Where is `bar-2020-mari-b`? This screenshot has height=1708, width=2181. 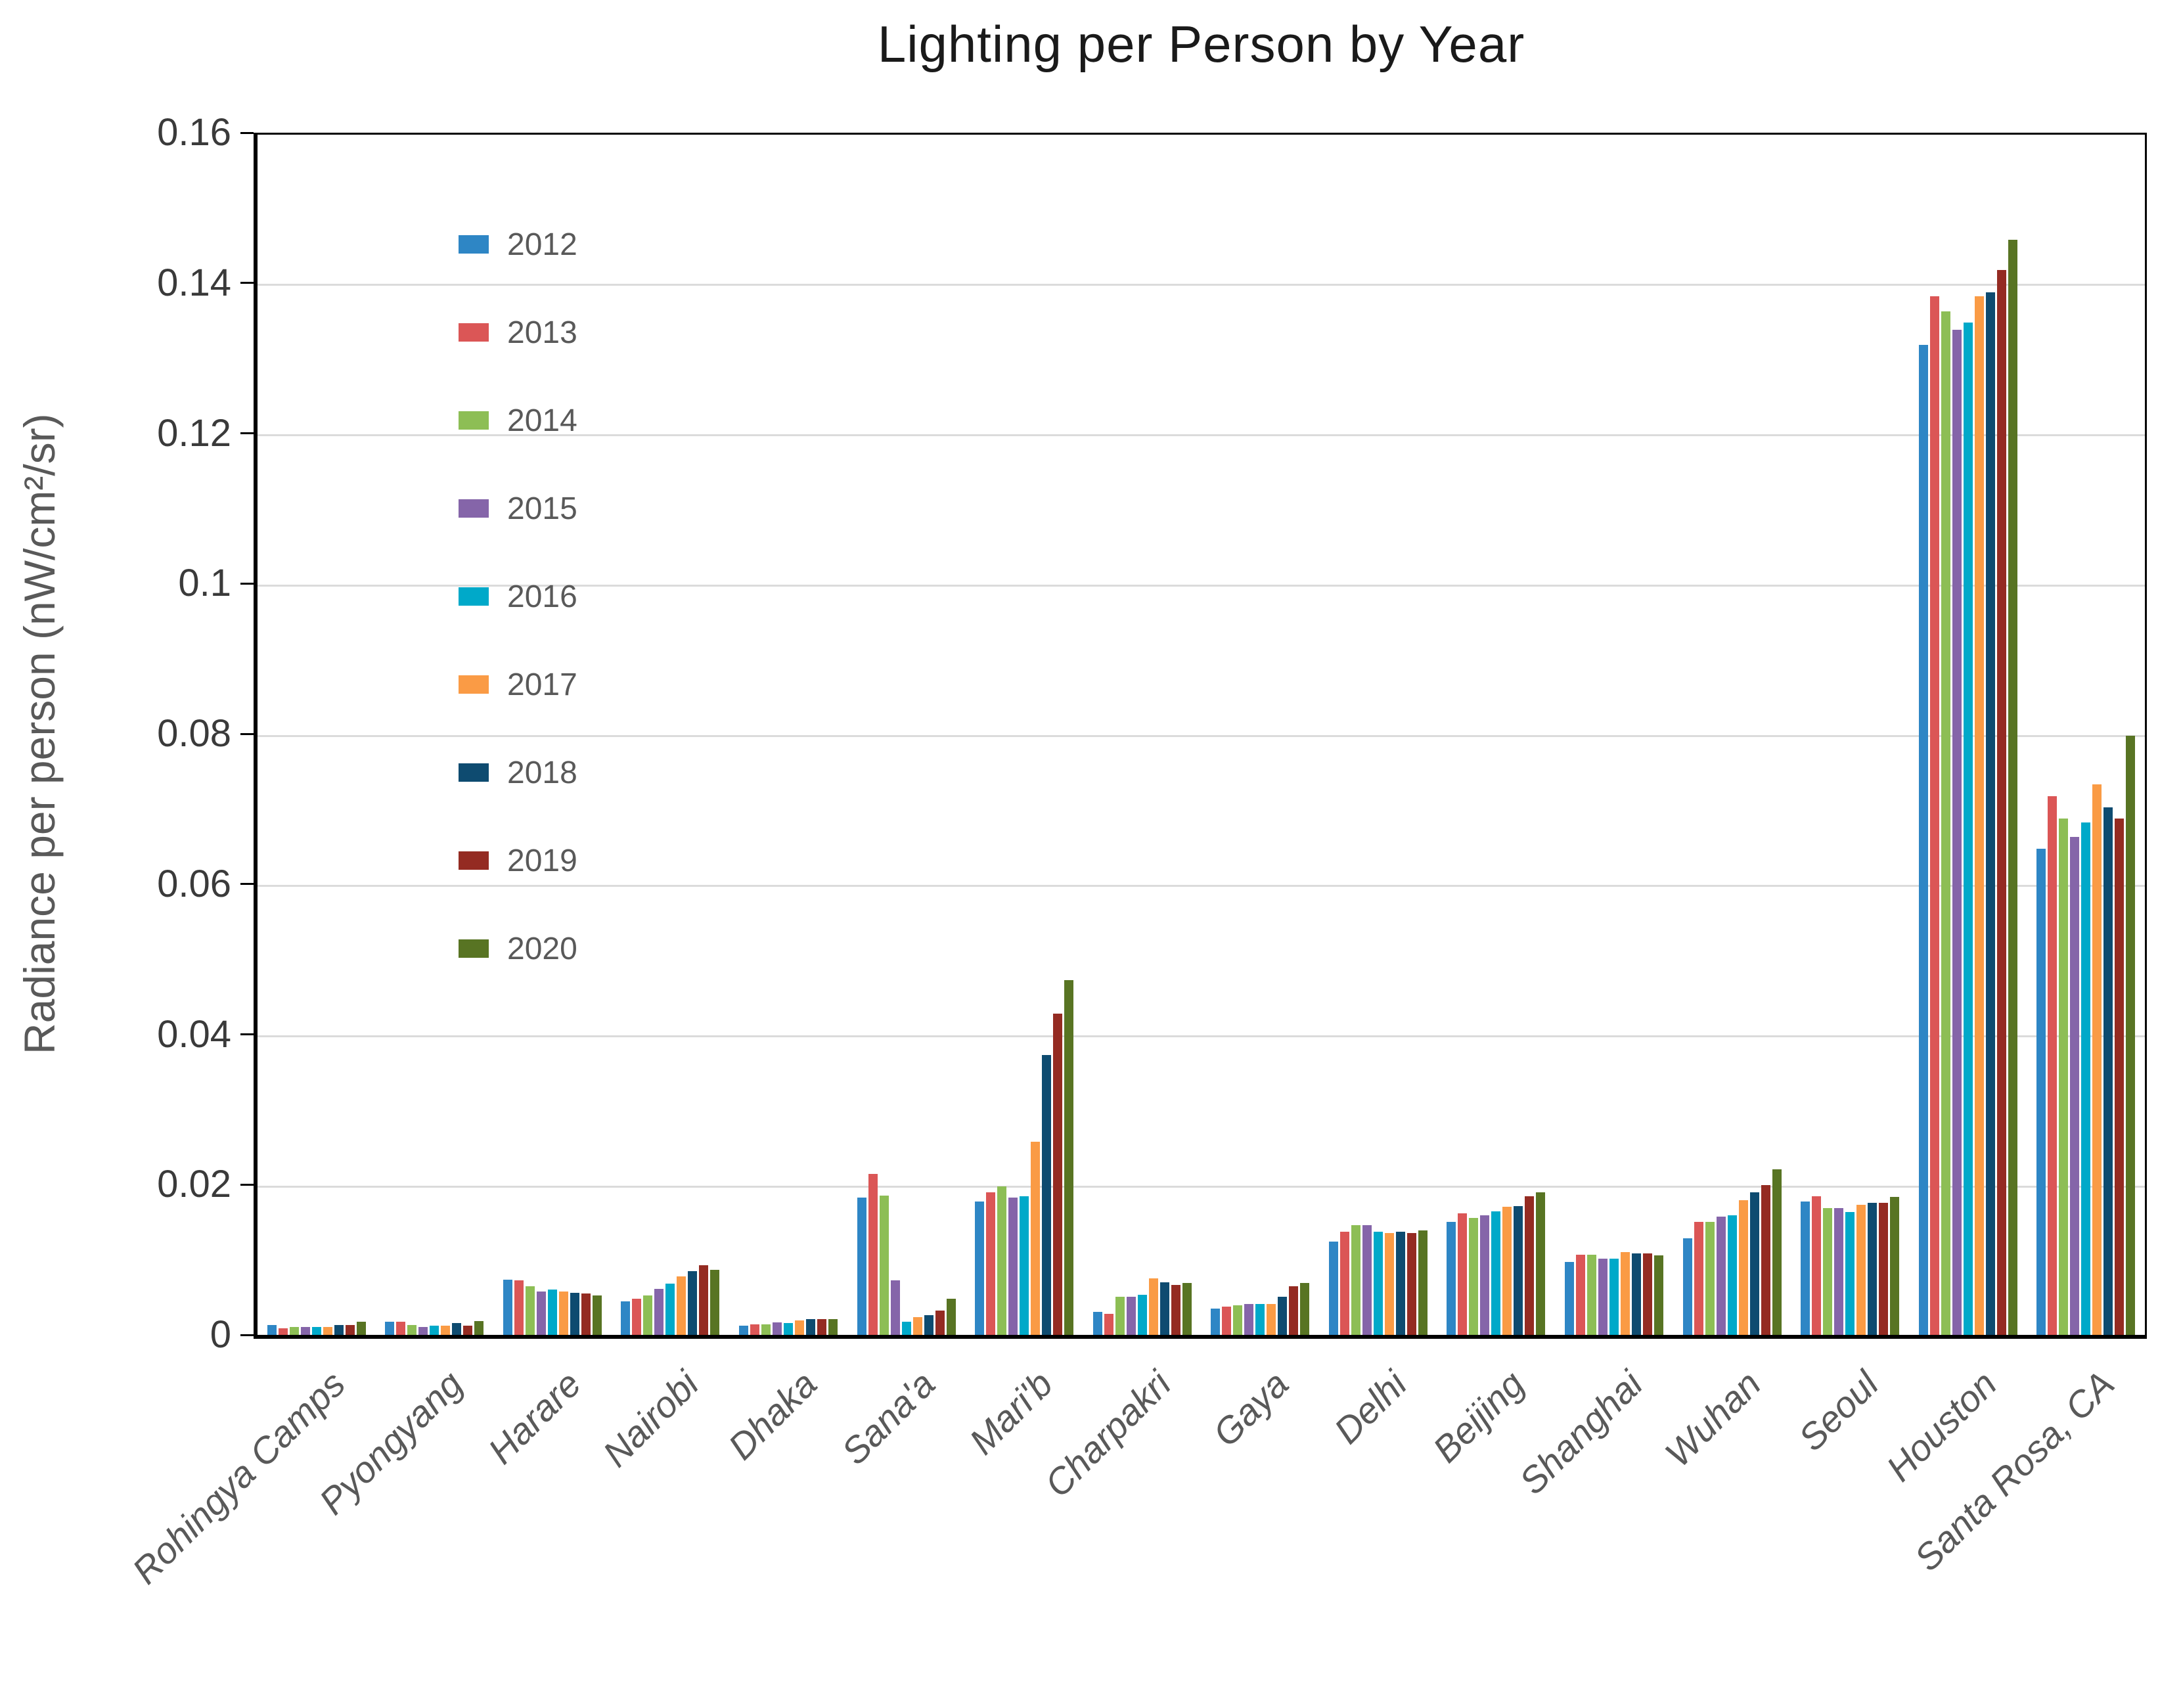 bar-2020-mari-b is located at coordinates (1069, 1158).